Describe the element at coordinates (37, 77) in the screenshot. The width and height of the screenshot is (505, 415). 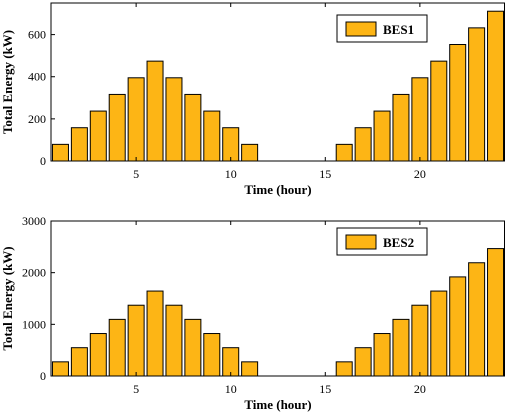
I see `y-tick-label: 400` at that location.